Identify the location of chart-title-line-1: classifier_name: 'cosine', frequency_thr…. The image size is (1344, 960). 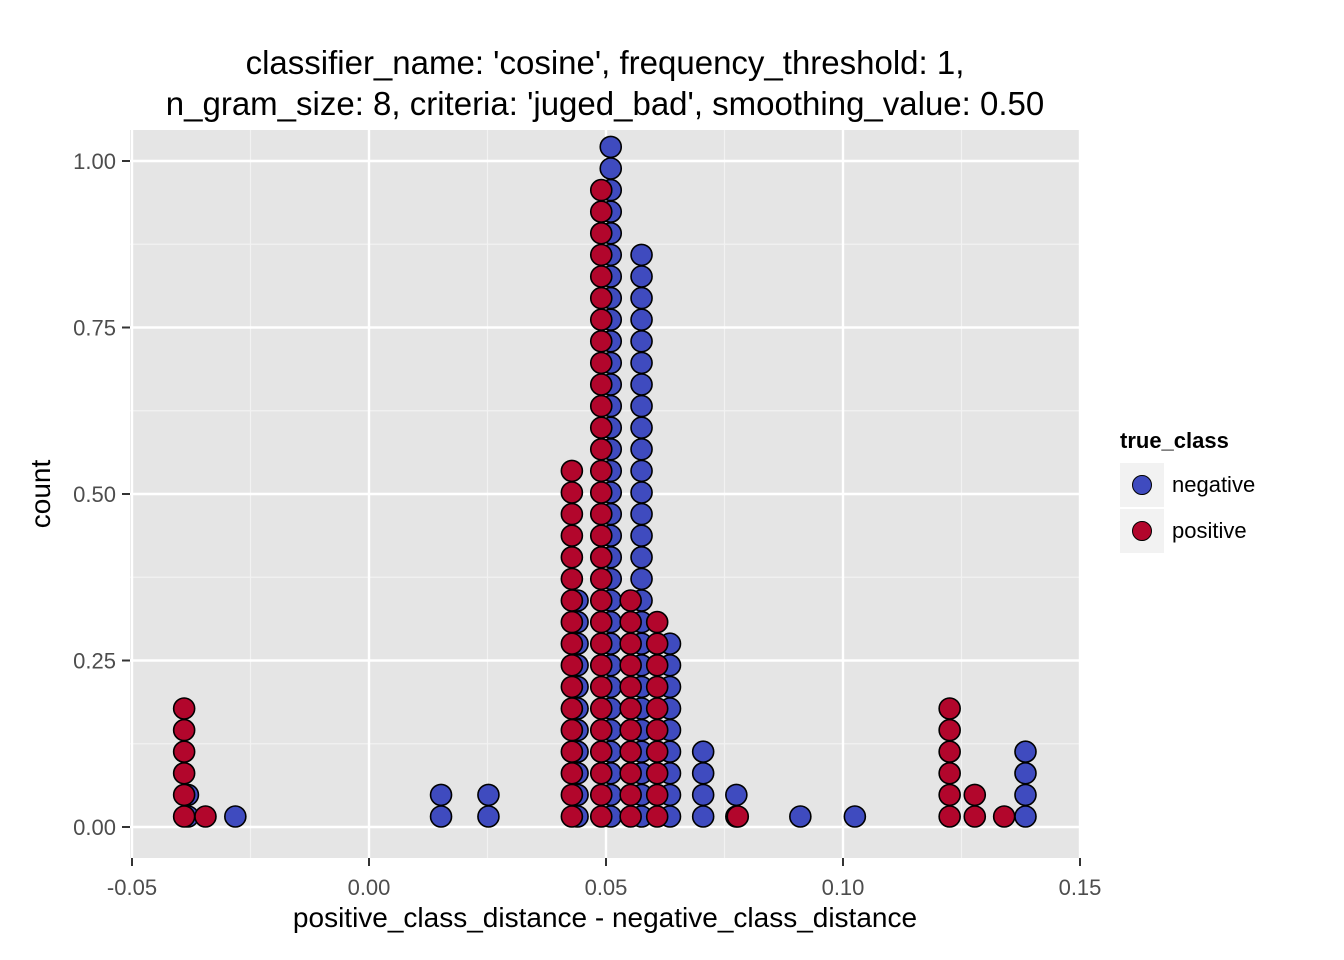
(605, 62).